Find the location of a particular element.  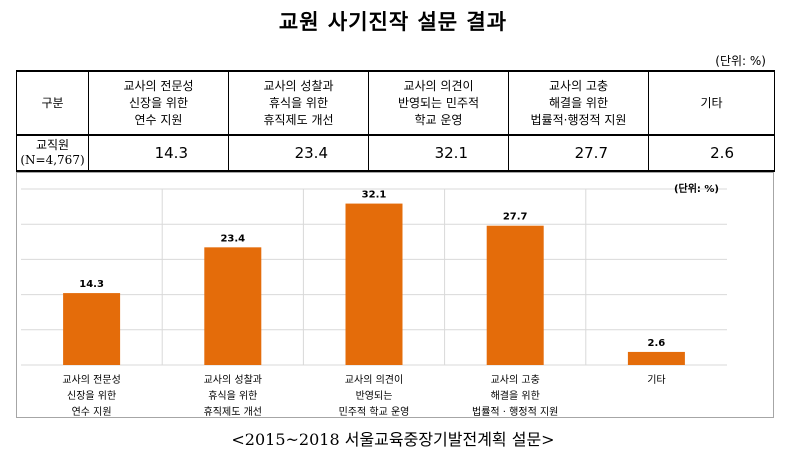

category-label: 교사의 의견이 is located at coordinates (374, 380).